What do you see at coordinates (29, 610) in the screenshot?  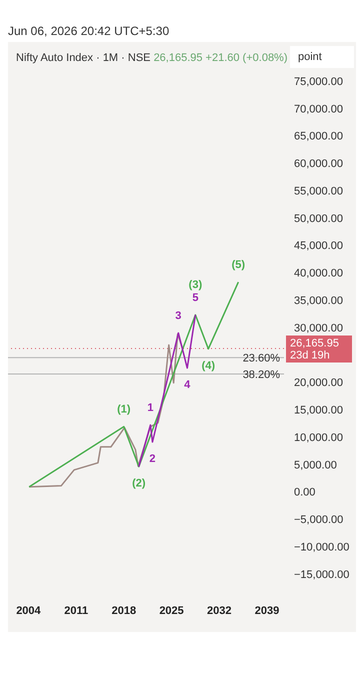 I see `x-tick-label: 2004` at bounding box center [29, 610].